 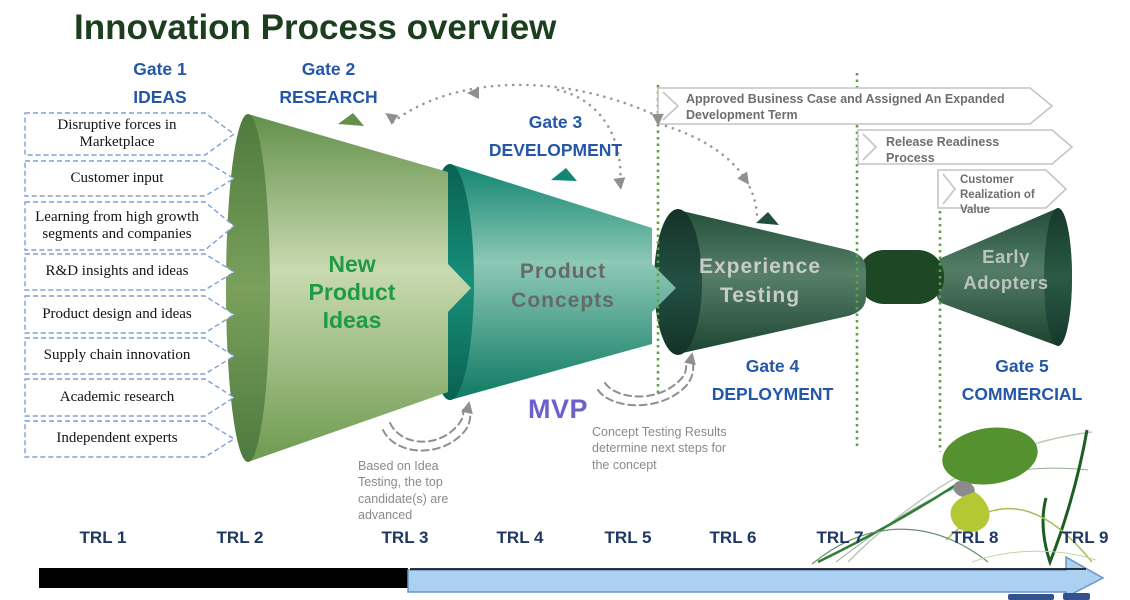 I want to click on funnel-label-new-product-ideas: New Product Ideas, so click(x=352, y=292).